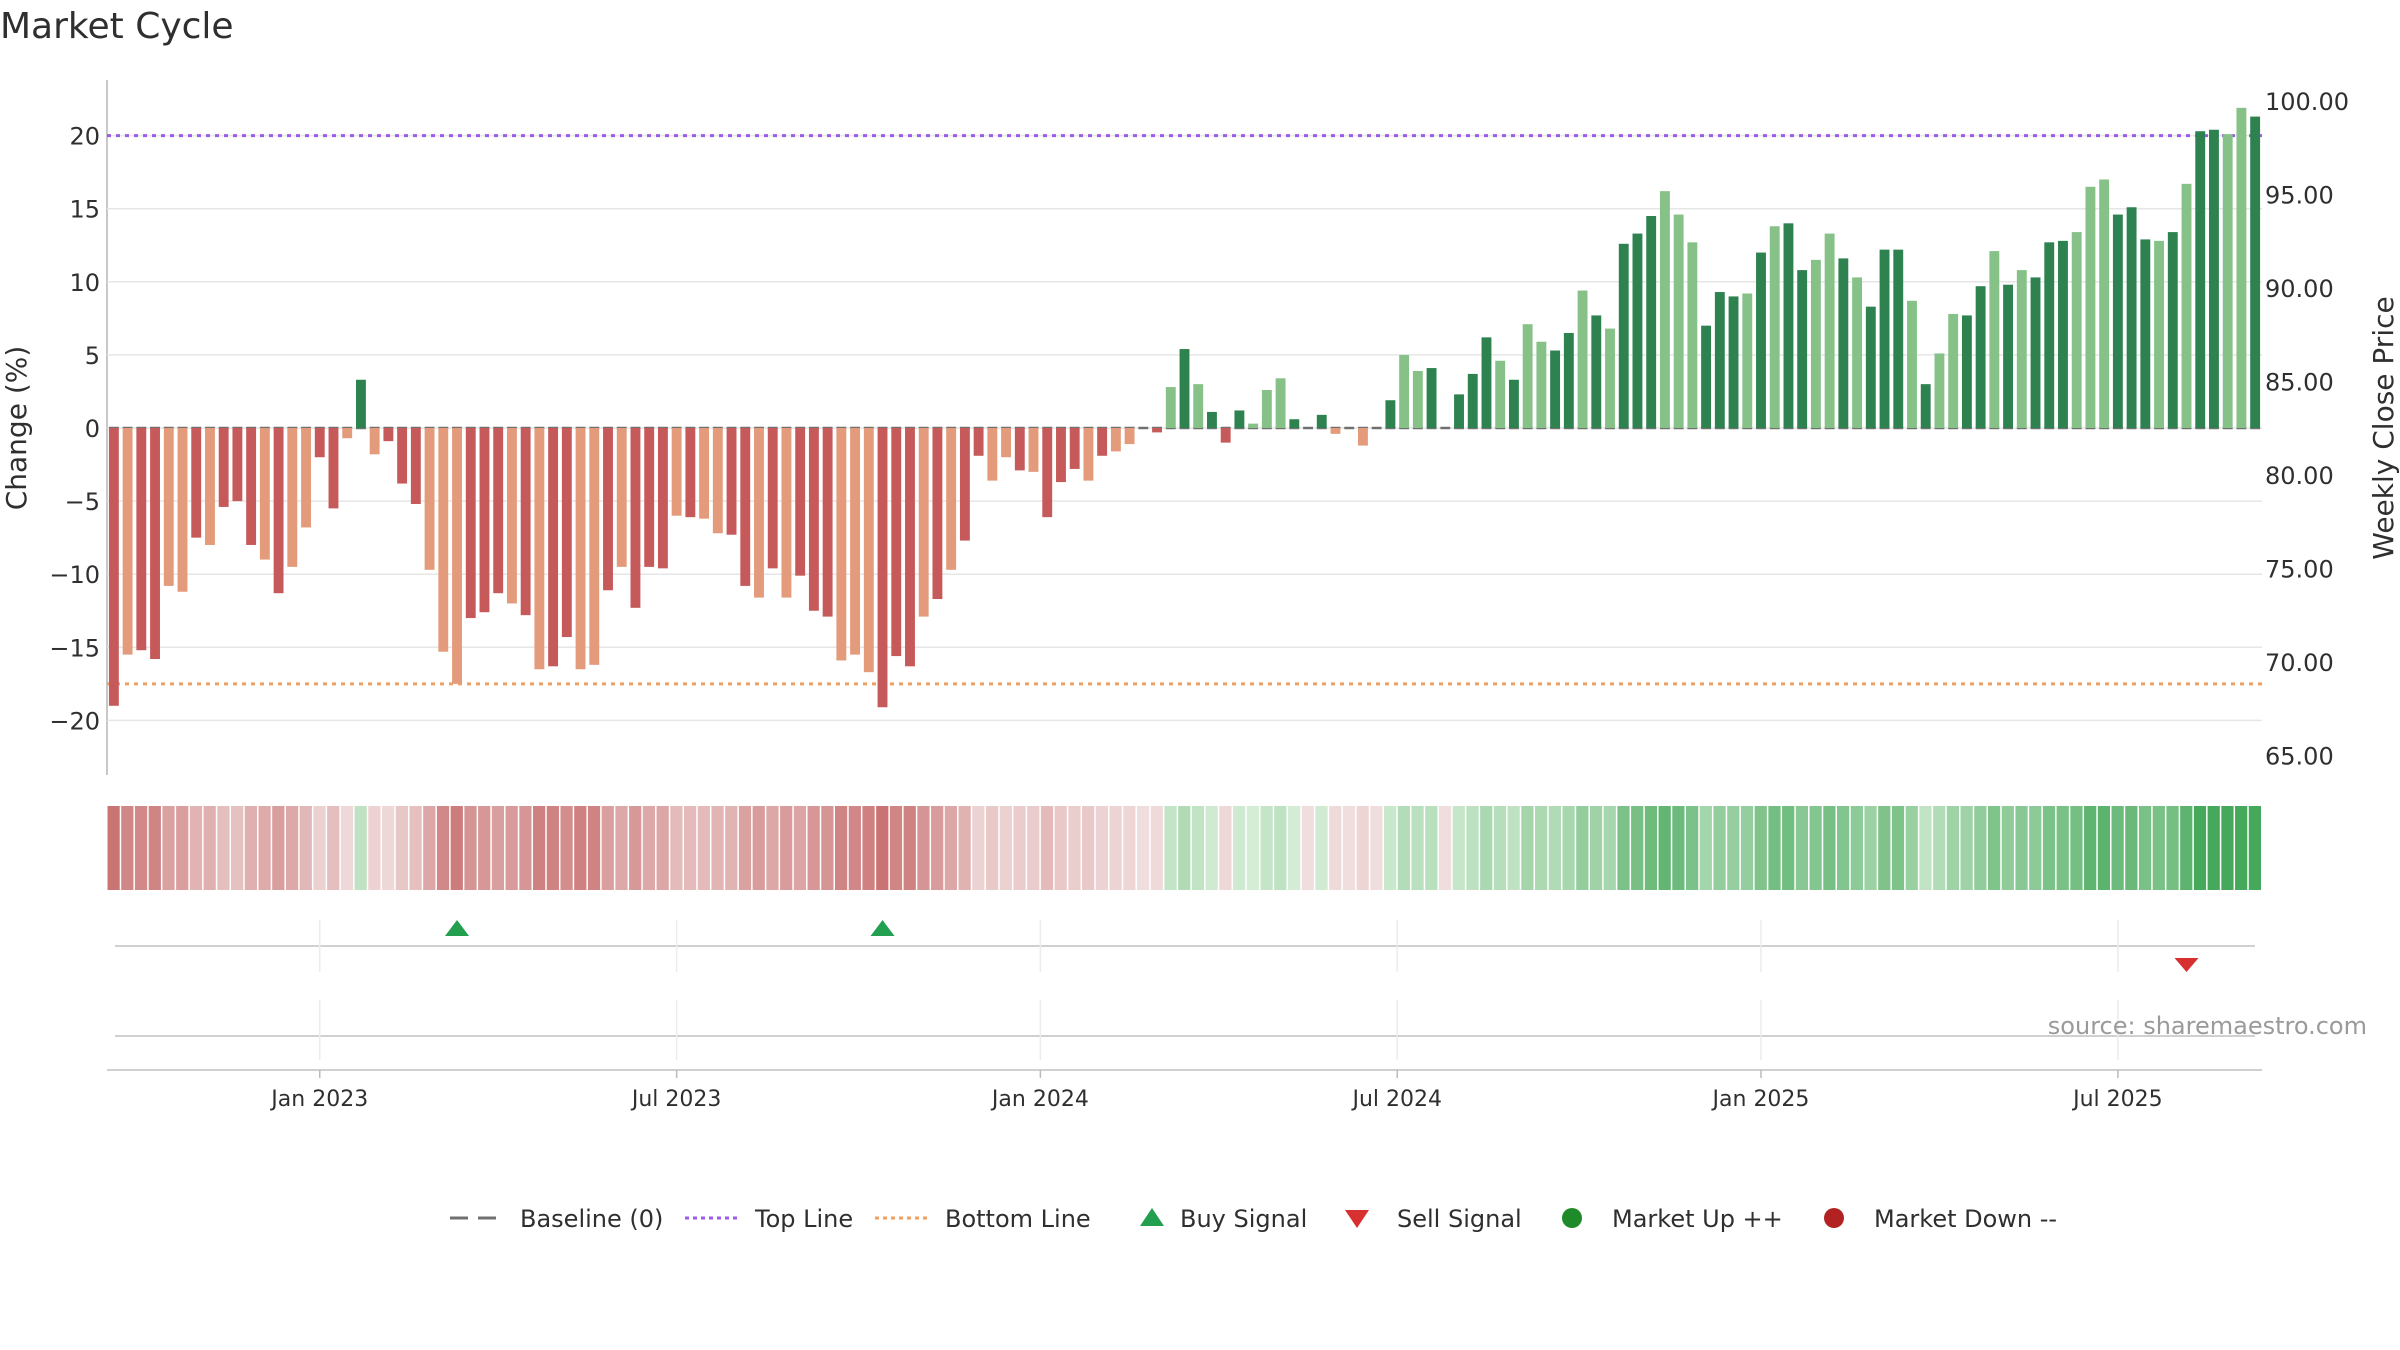  Describe the element at coordinates (318, 1099) in the screenshot. I see `date-tick-label: Jan 2023` at that location.